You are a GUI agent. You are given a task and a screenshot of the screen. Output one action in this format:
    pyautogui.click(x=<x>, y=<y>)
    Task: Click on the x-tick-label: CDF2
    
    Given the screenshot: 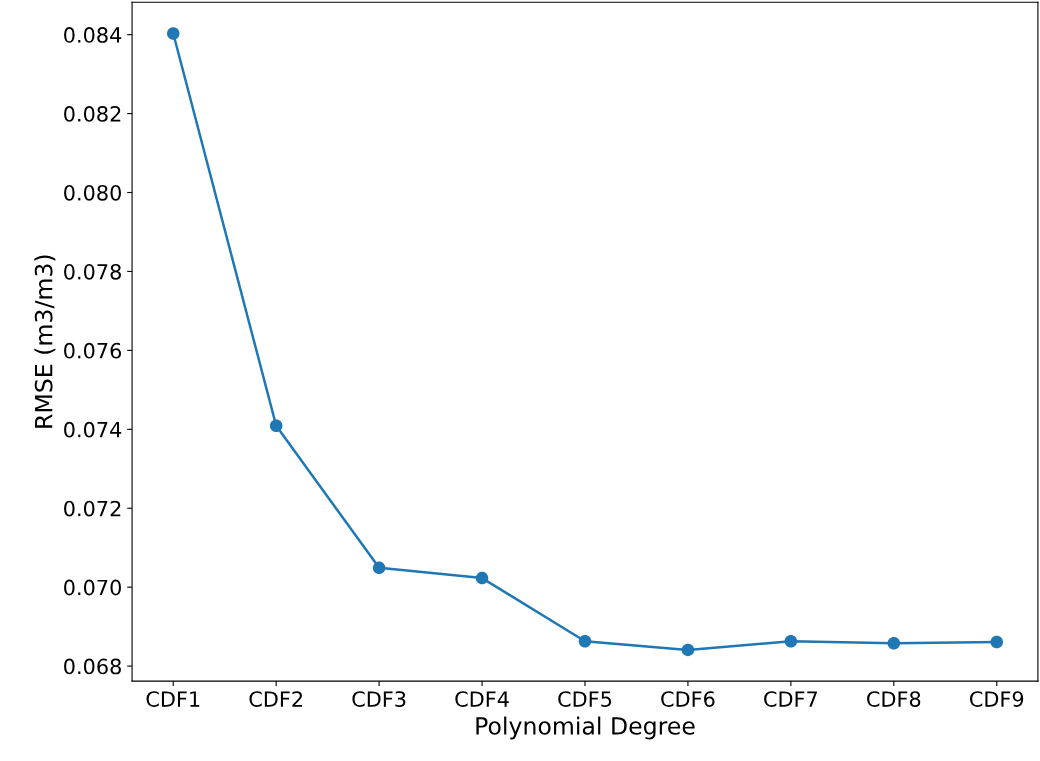 What is the action you would take?
    pyautogui.click(x=276, y=699)
    